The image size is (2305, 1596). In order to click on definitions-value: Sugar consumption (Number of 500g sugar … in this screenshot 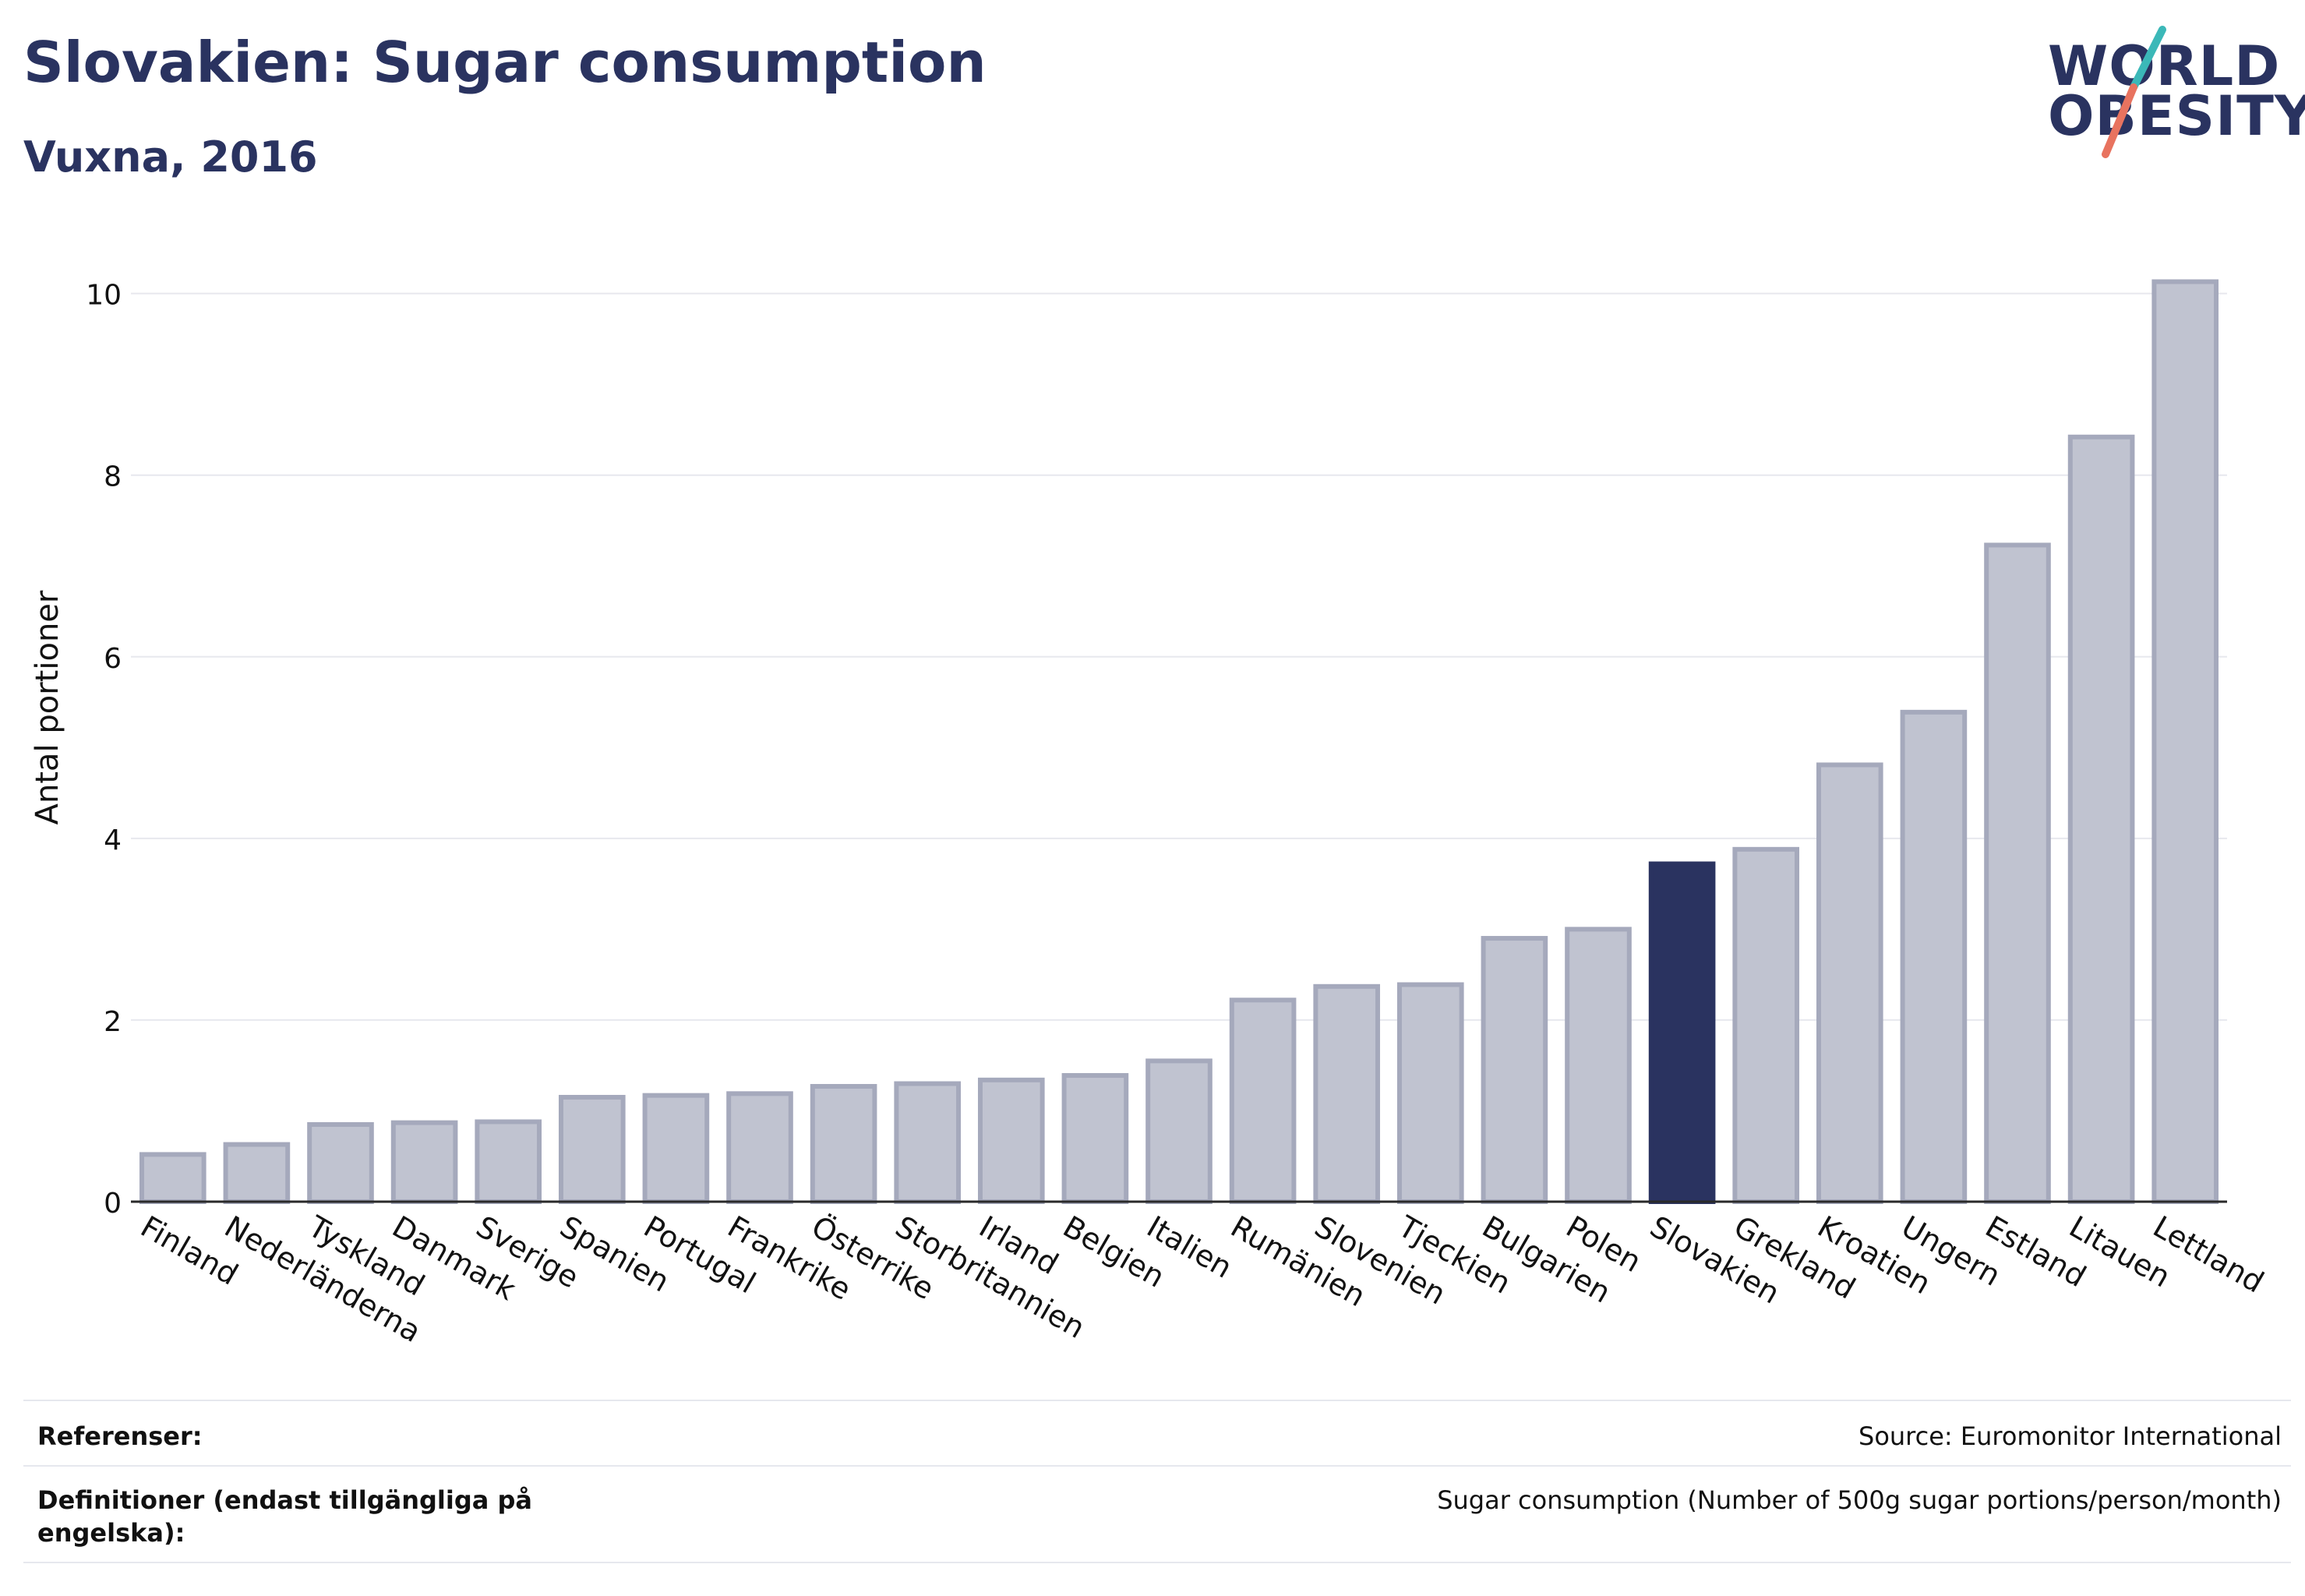, I will do `click(1859, 1500)`.